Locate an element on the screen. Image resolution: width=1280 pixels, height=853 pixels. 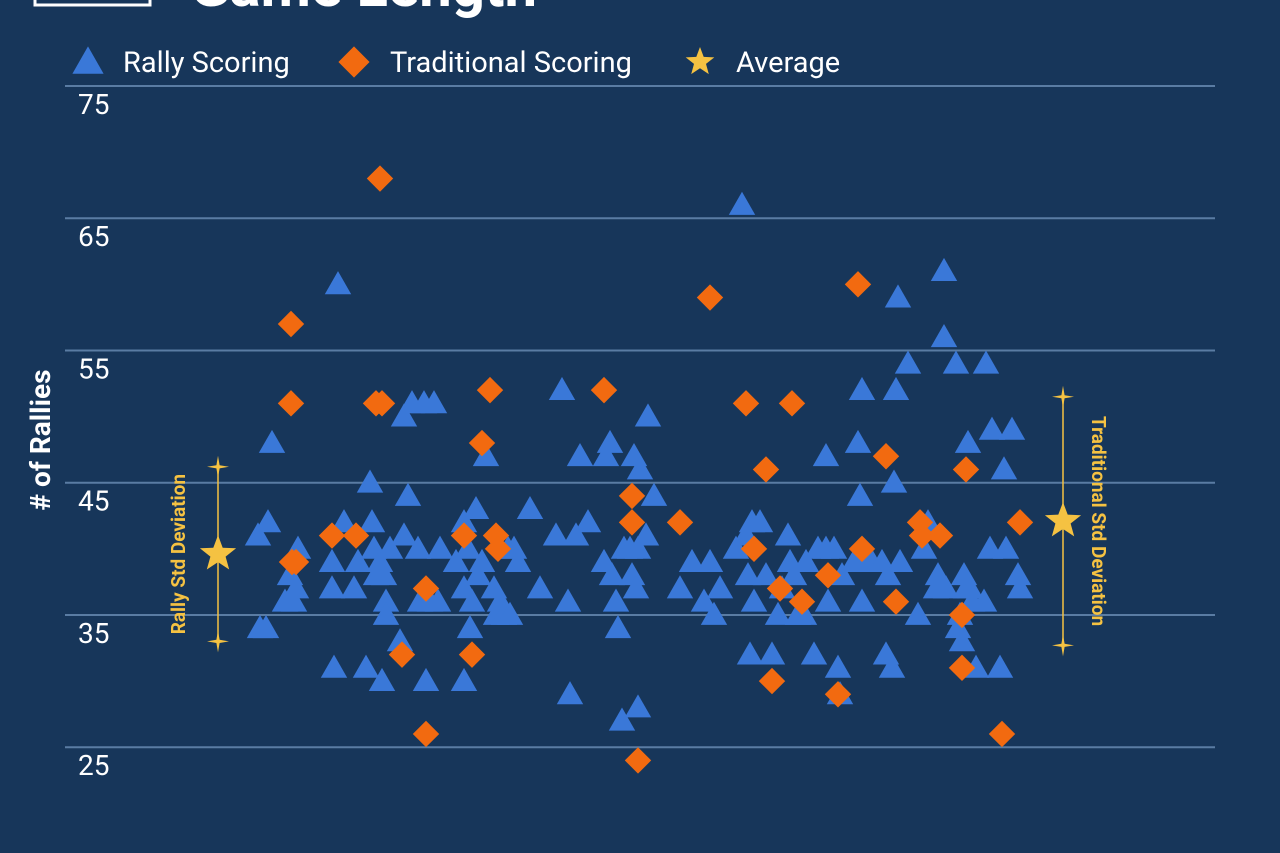
legend-label: Rally Scoring is located at coordinates (206, 63).